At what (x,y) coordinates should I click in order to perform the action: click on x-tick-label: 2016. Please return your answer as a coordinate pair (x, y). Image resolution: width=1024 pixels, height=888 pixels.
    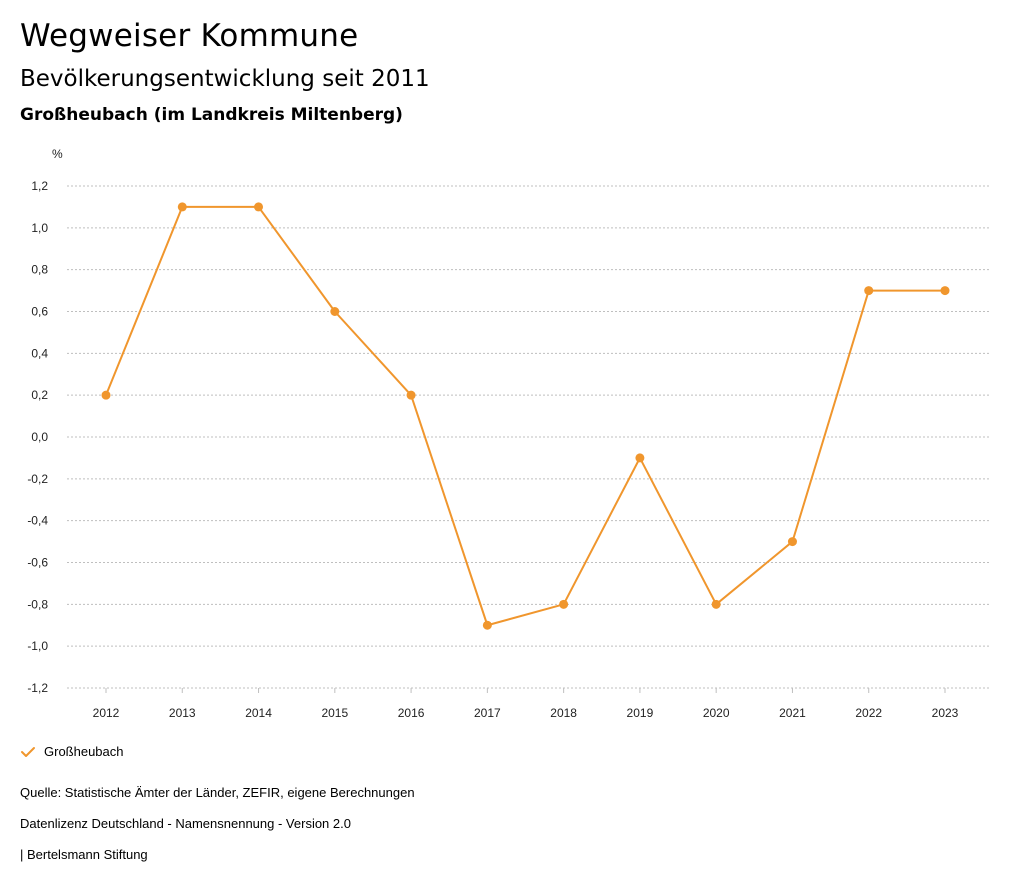
    Looking at the image, I should click on (411, 713).